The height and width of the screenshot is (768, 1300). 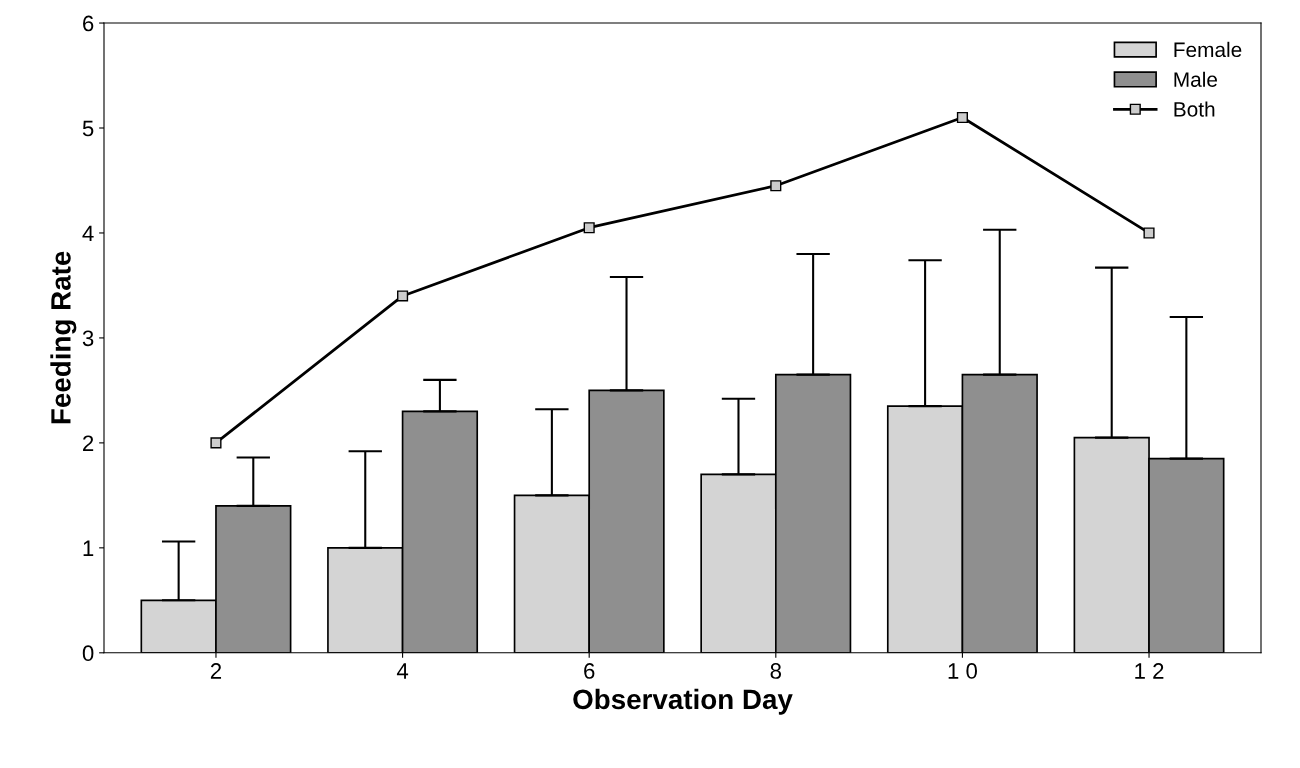 What do you see at coordinates (1194, 109) in the screenshot?
I see `legend-label: Both` at bounding box center [1194, 109].